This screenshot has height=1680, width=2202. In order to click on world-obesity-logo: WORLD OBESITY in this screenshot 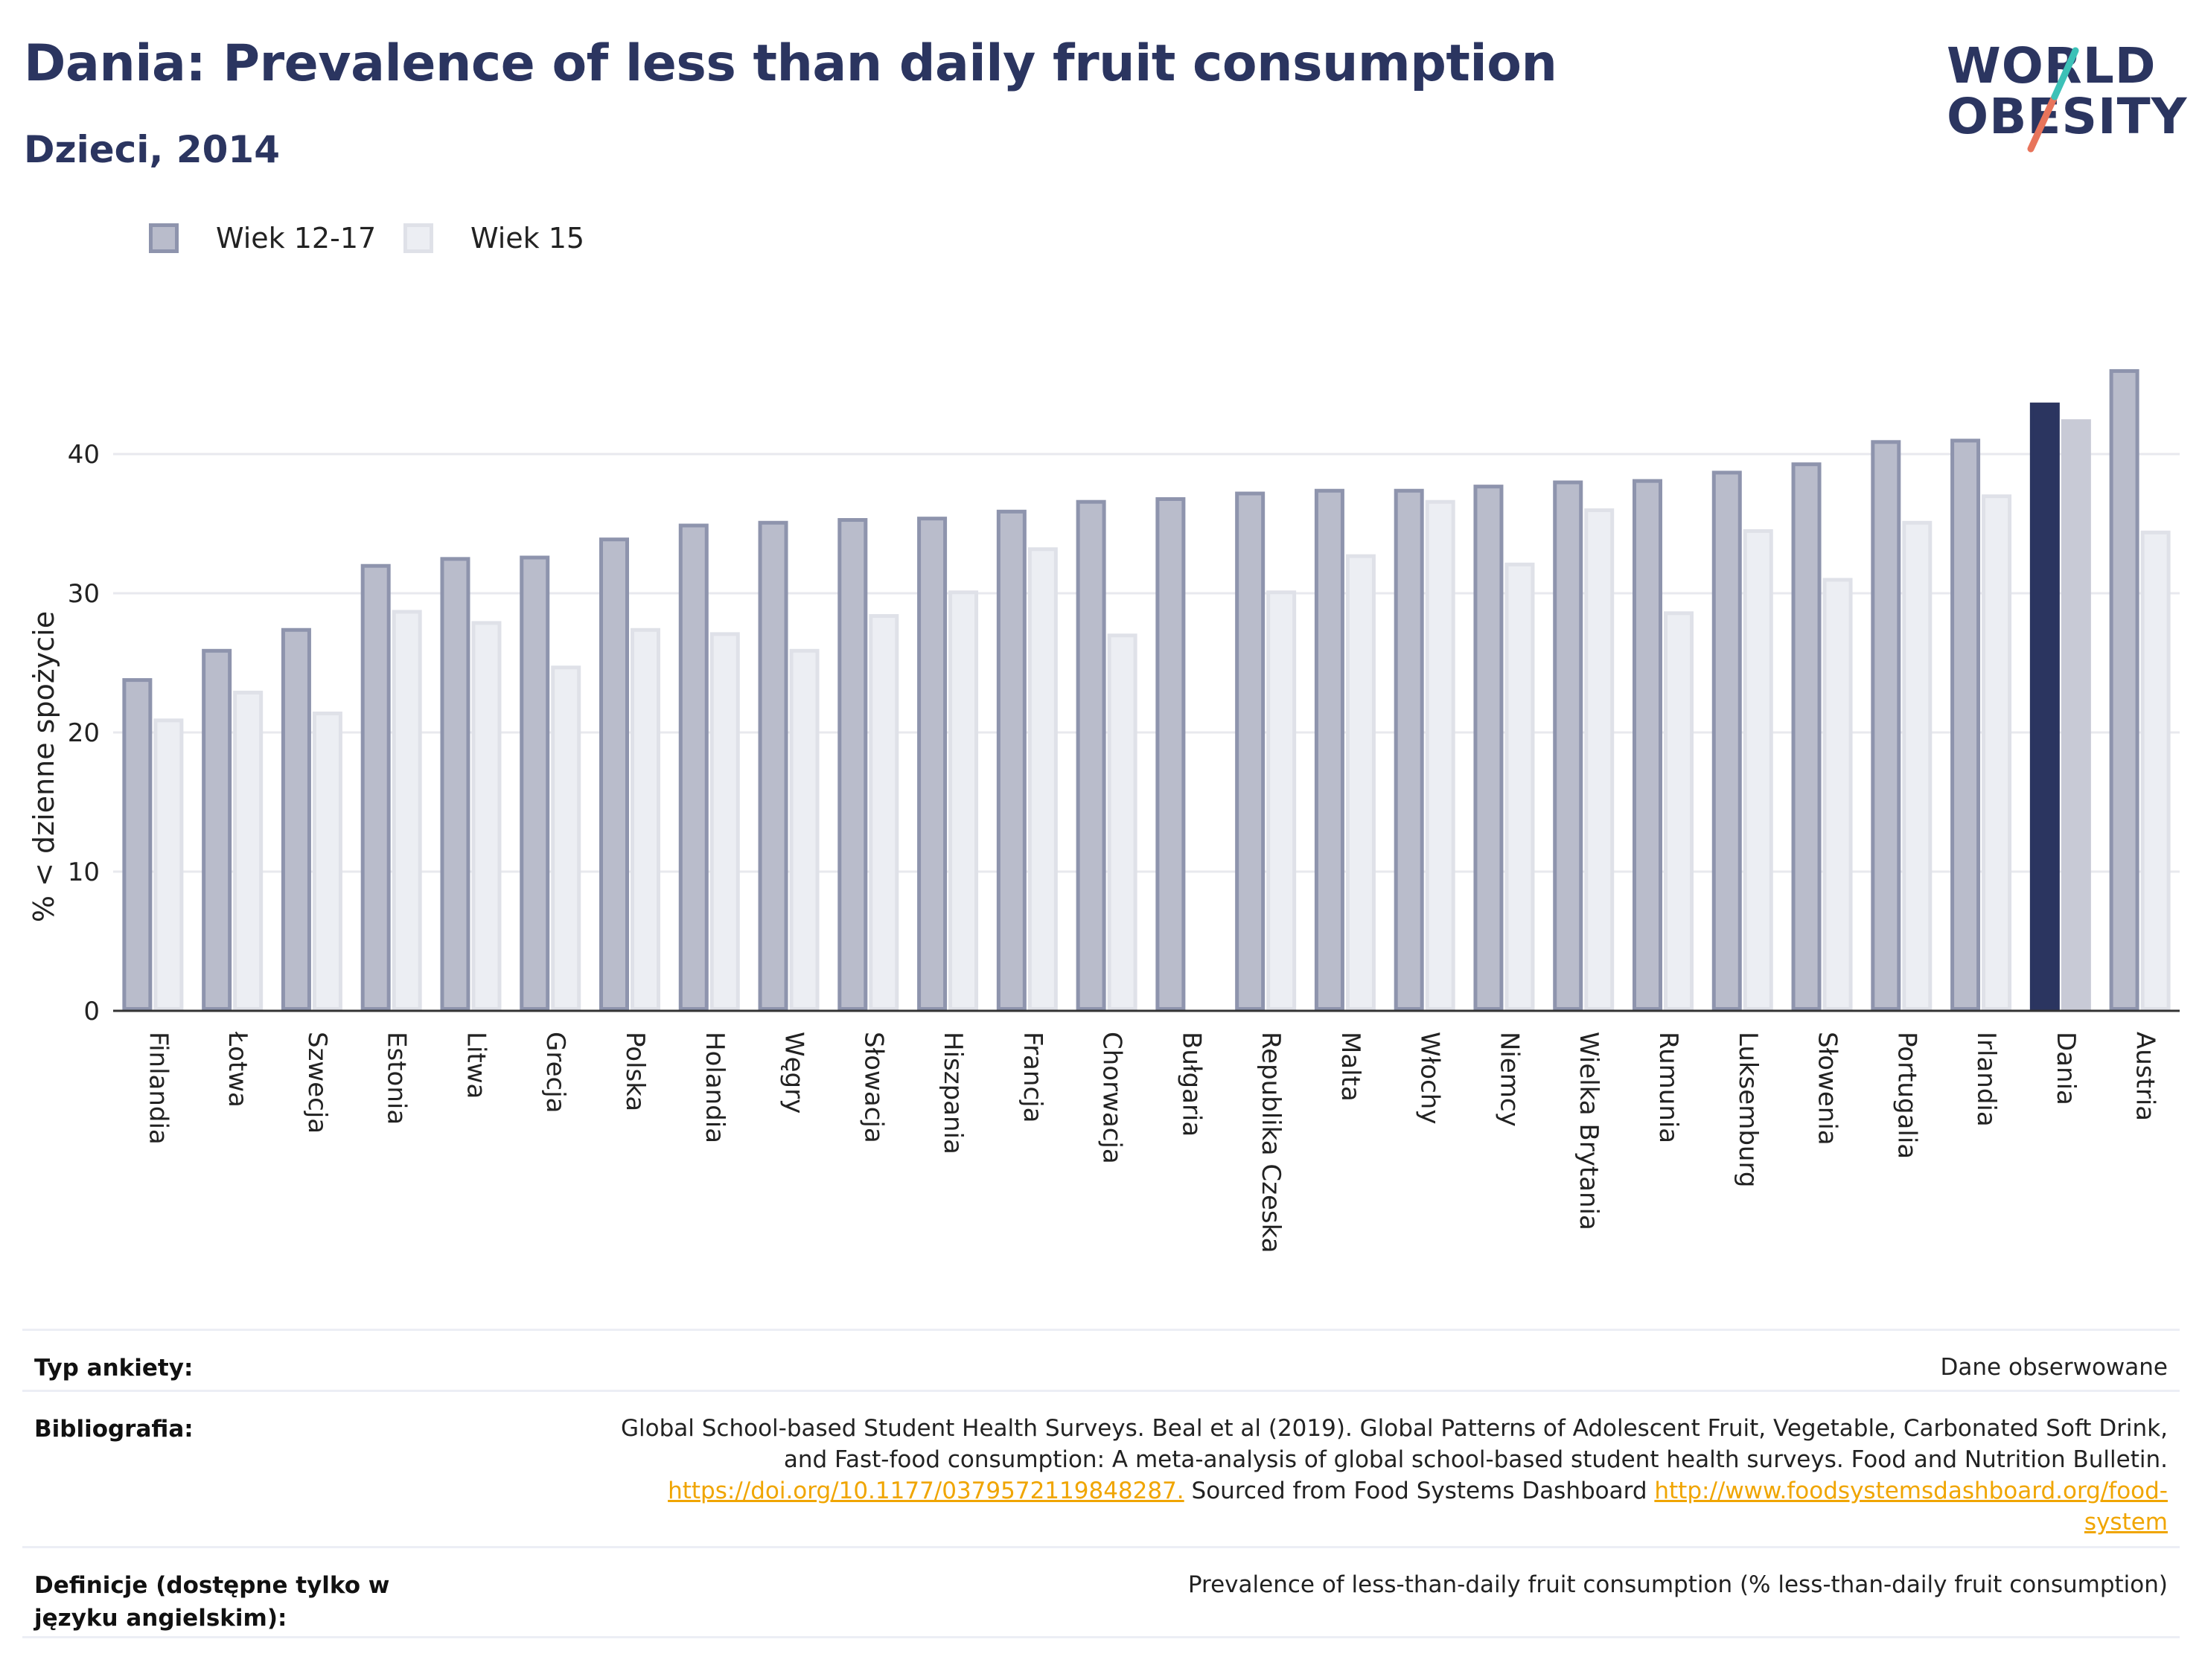, I will do `click(2066, 93)`.